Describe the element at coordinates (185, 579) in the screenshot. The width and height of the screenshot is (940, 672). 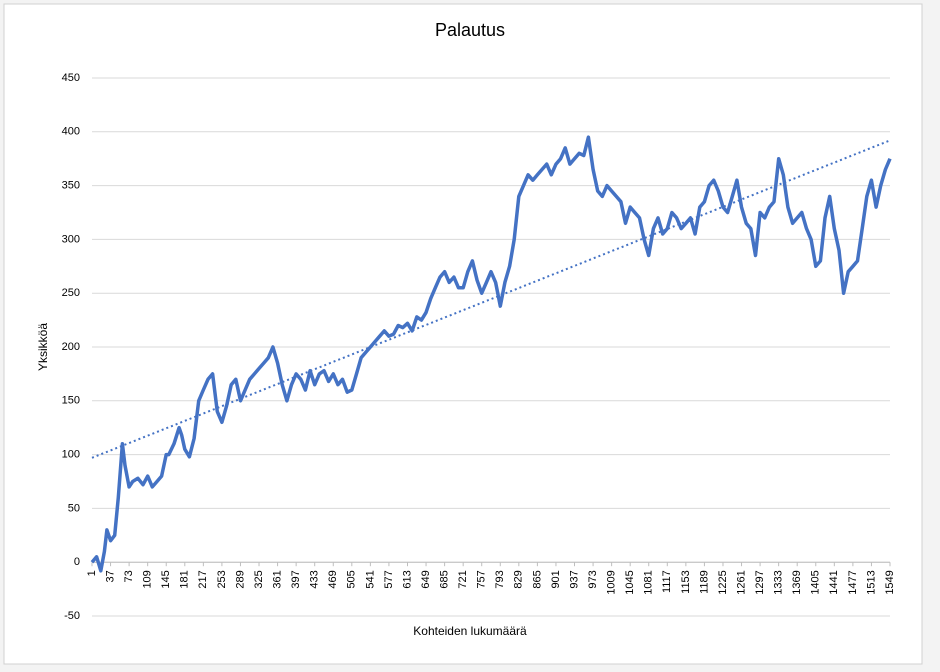
I see `x-tick-label: 181` at that location.